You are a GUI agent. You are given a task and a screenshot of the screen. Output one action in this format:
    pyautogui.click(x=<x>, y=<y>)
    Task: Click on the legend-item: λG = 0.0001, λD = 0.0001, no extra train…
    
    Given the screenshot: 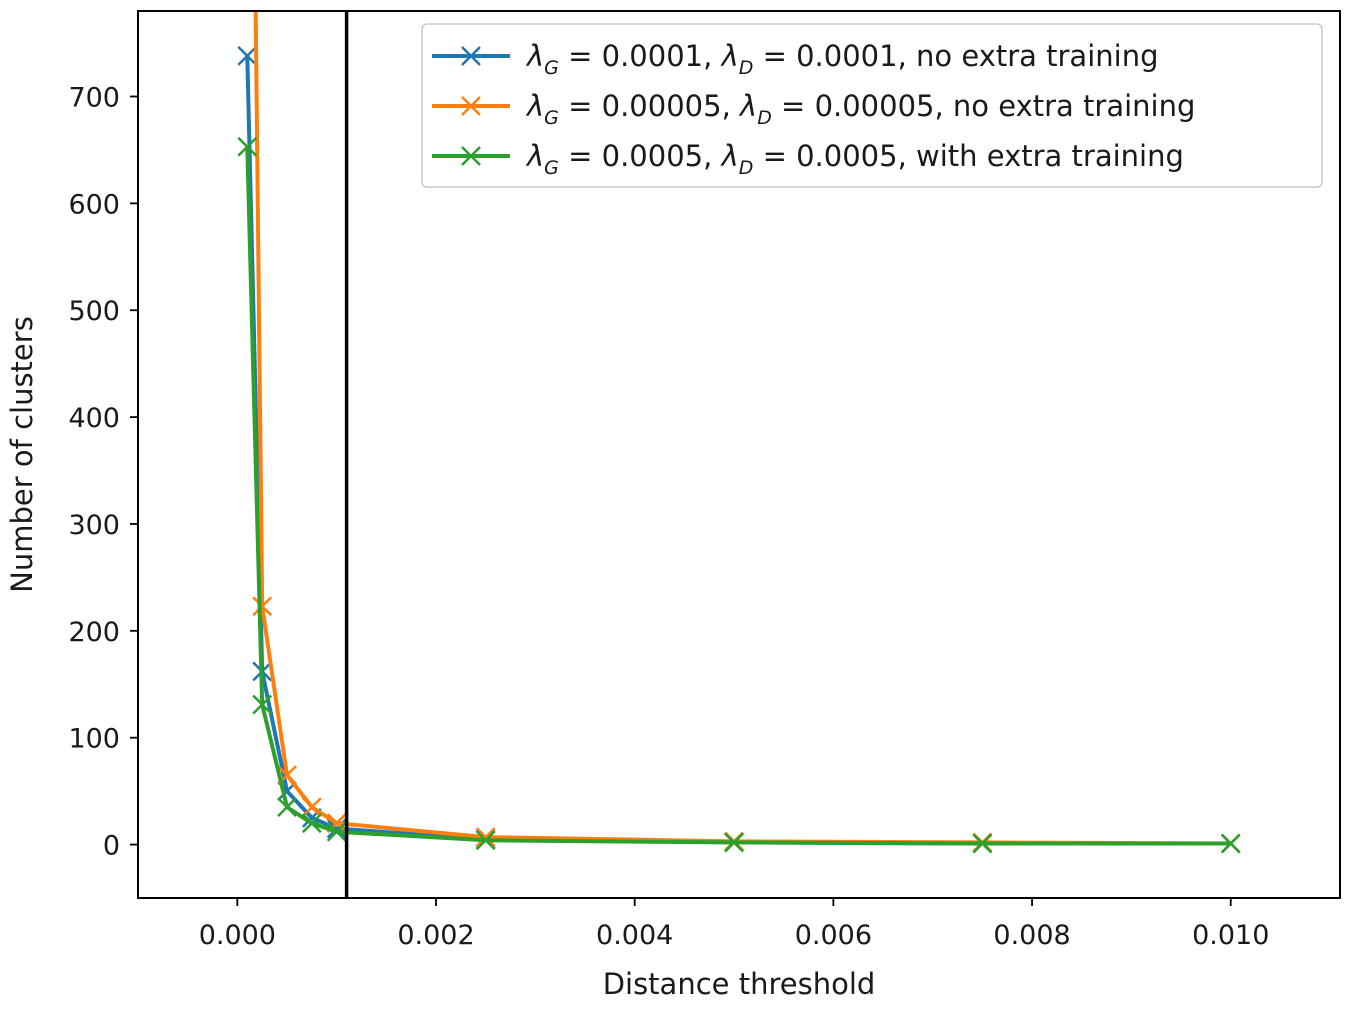 What is the action you would take?
    pyautogui.click(x=795, y=59)
    